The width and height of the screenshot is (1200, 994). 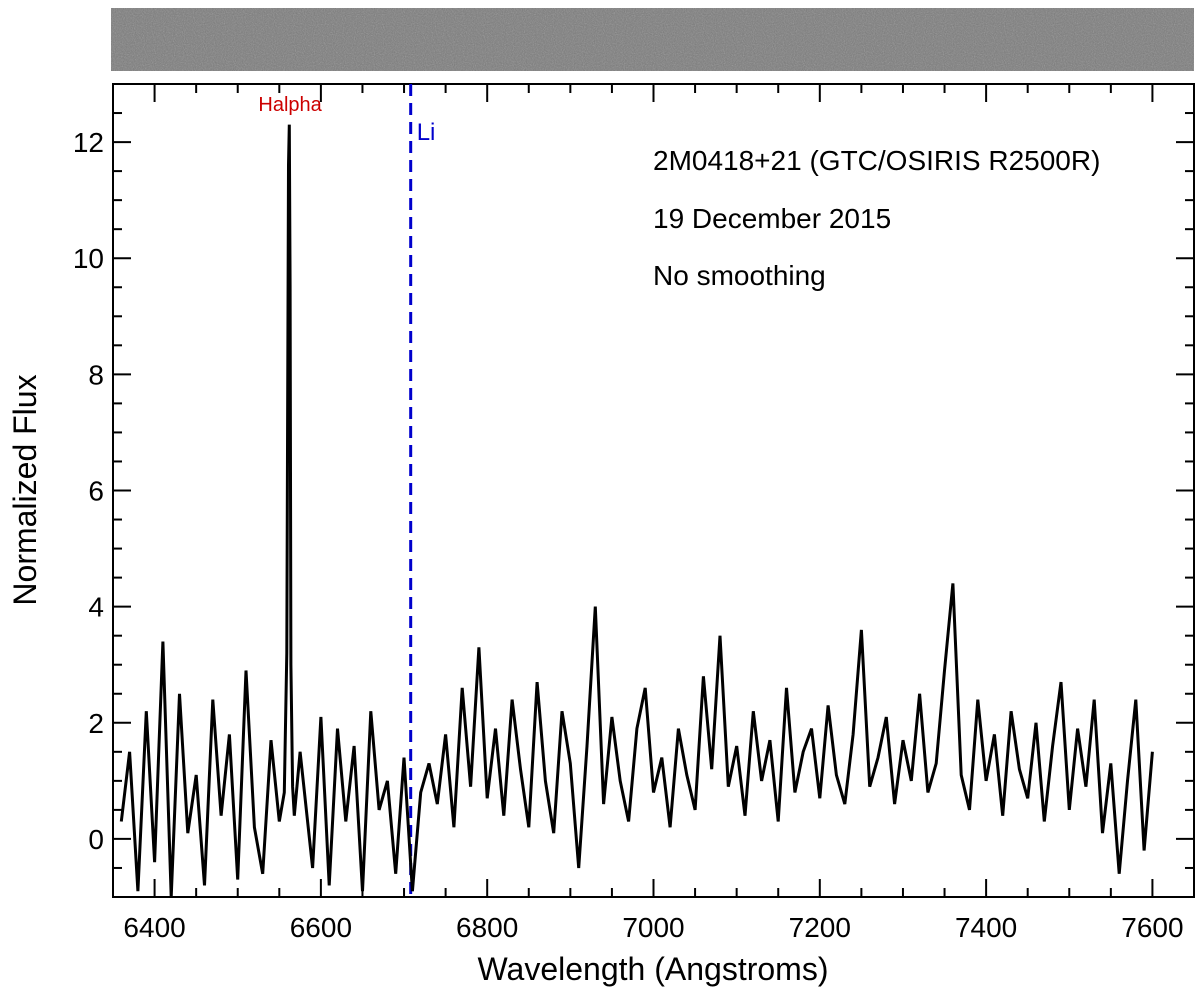 I want to click on x-tick-labels: 6400 6600 6800 7000 7200 7400 7600, so click(x=653, y=927).